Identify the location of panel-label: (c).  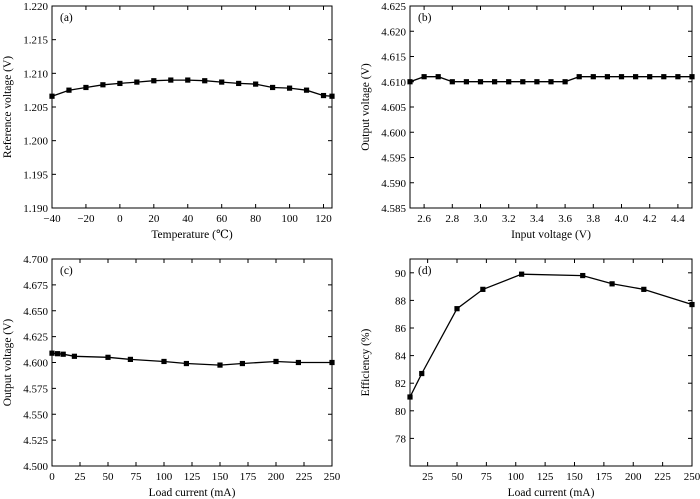
(66, 271).